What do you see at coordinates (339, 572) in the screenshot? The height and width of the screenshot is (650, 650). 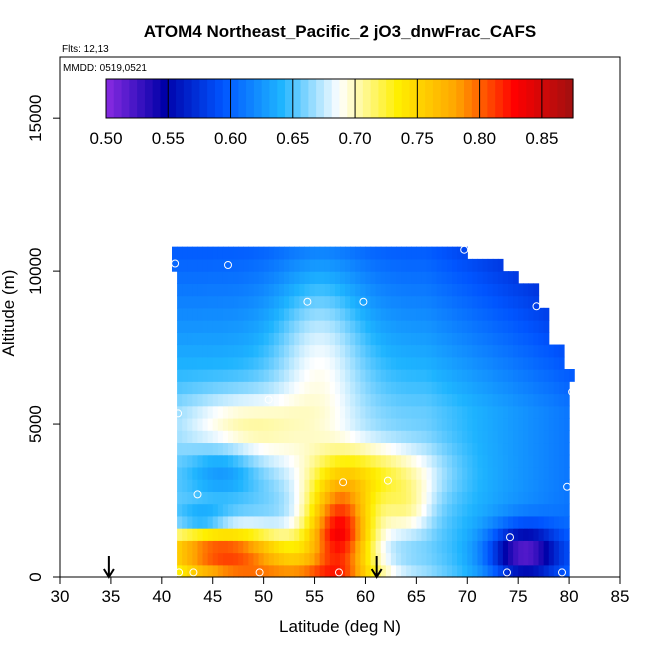 I see `sample-point` at bounding box center [339, 572].